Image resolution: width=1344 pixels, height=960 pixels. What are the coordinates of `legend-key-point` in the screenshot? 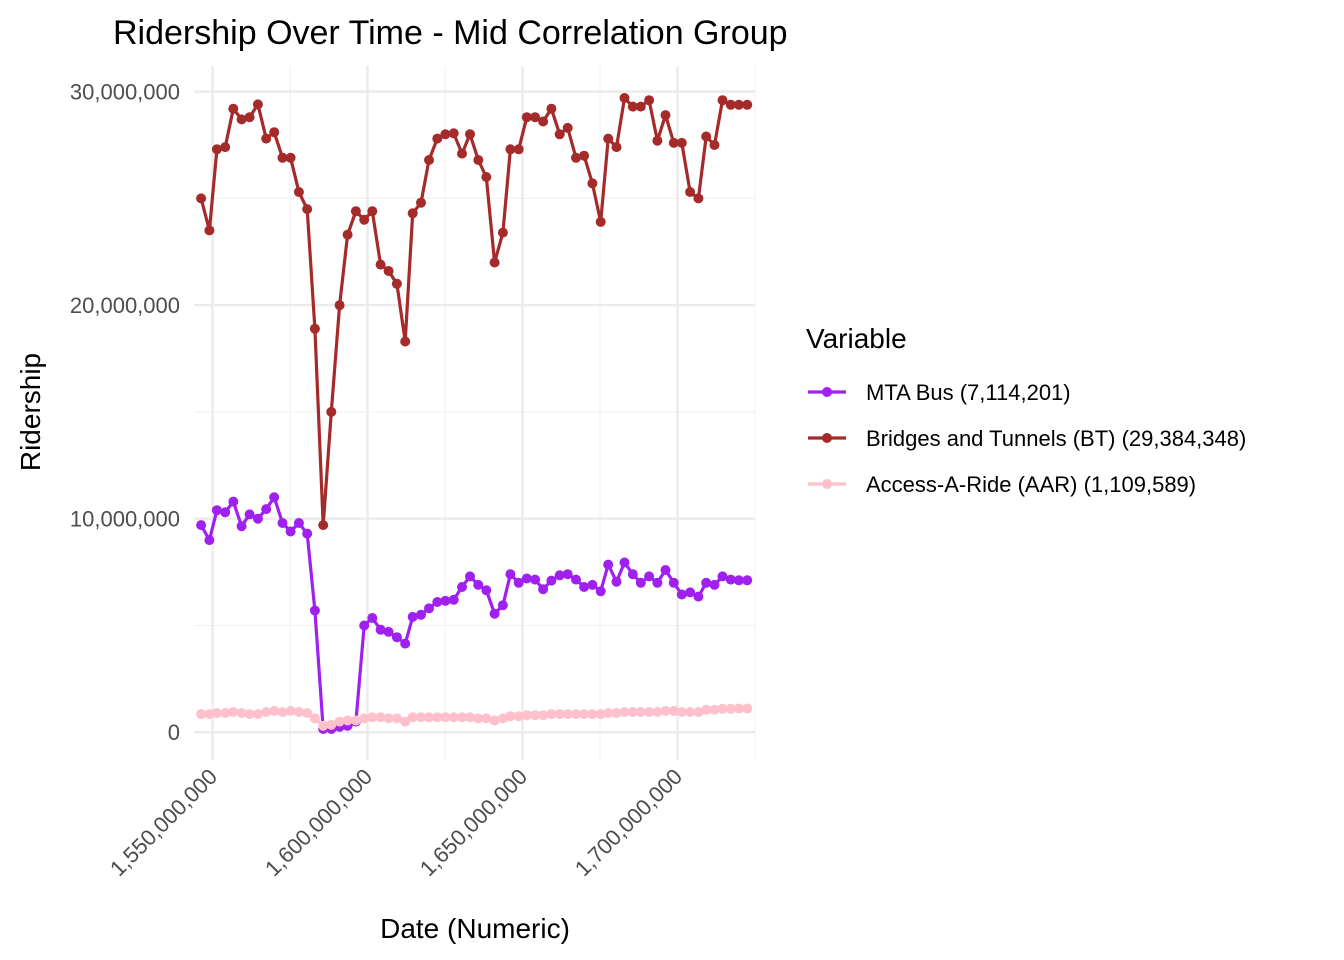 It's located at (827, 438).